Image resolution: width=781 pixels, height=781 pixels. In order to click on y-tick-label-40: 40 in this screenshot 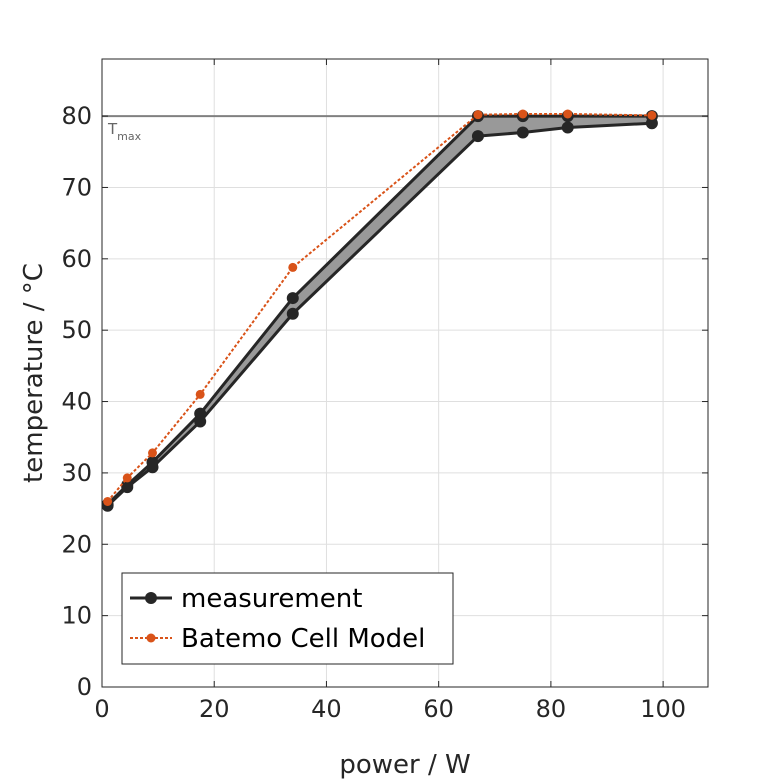, I will do `click(76, 402)`.